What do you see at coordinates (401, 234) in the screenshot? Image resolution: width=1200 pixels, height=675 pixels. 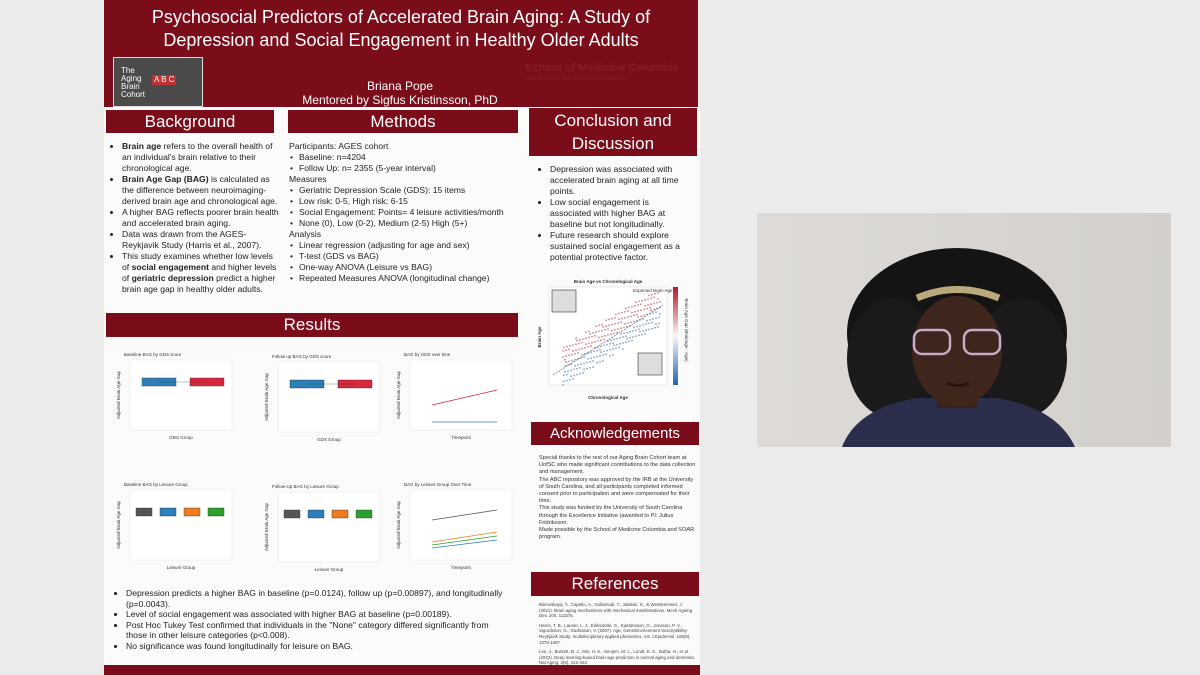 I see `subheading: Analysis` at bounding box center [401, 234].